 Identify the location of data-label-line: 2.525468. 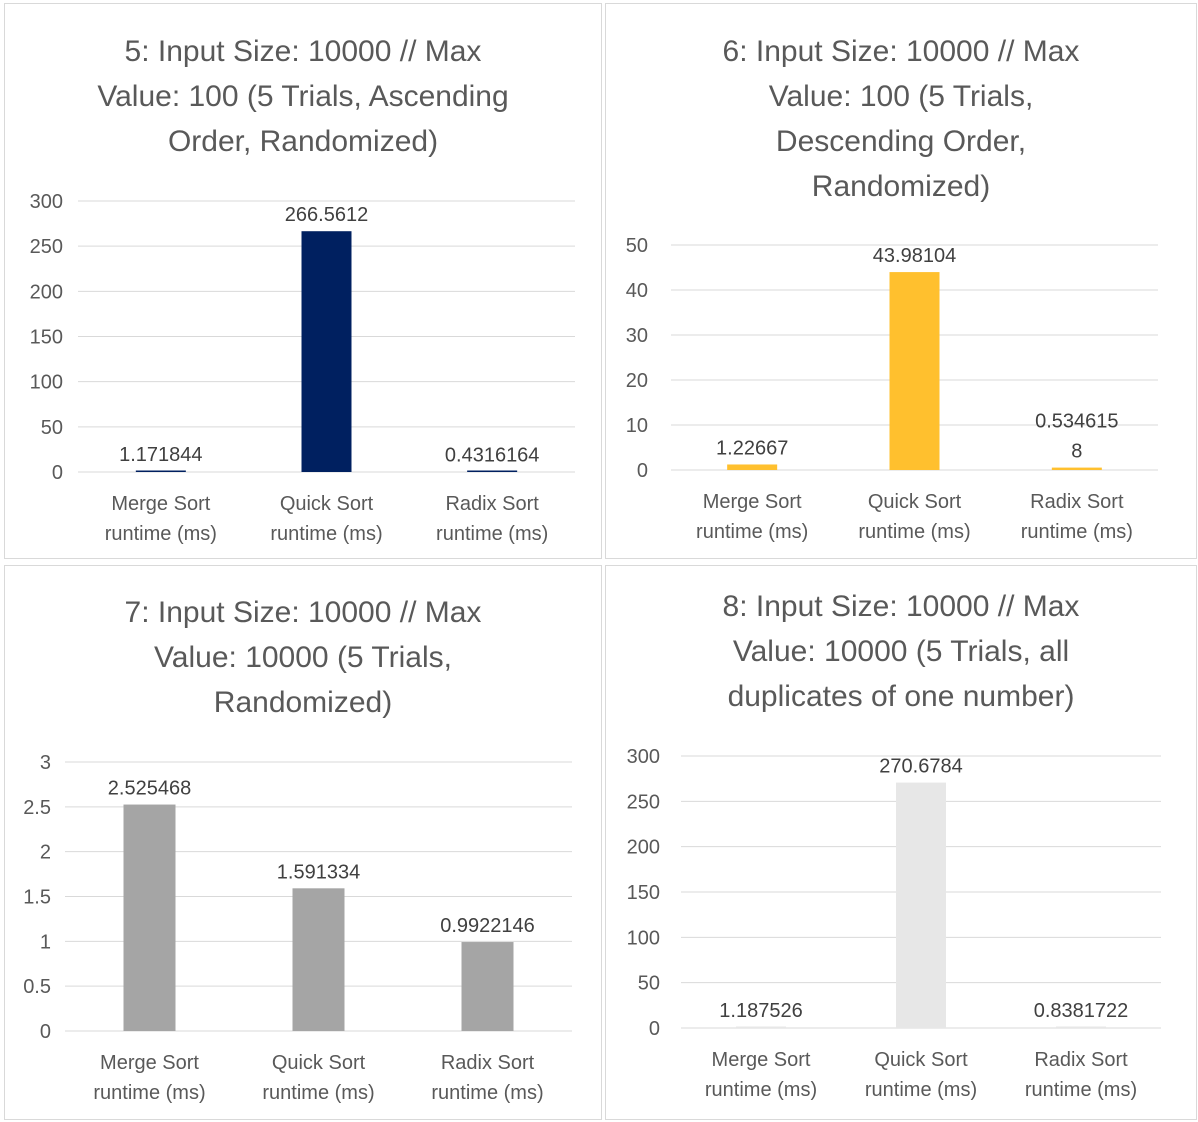
(149, 789).